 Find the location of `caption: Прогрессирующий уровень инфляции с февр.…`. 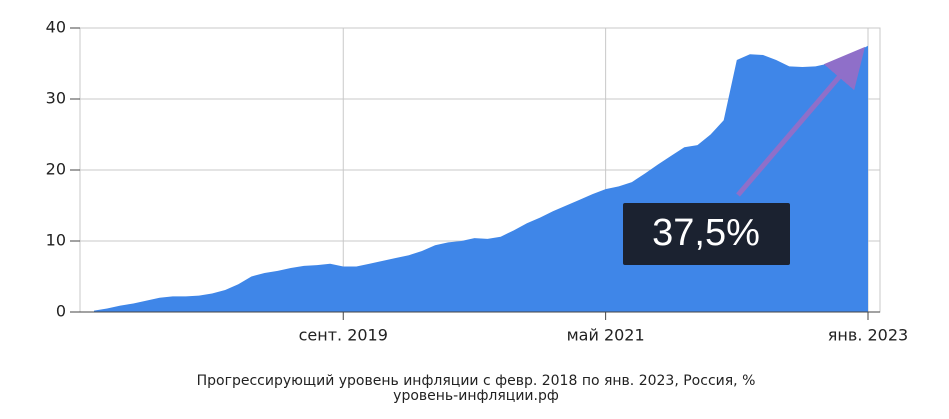

caption: Прогрессирующий уровень инфляции с февр.… is located at coordinates (476, 381).